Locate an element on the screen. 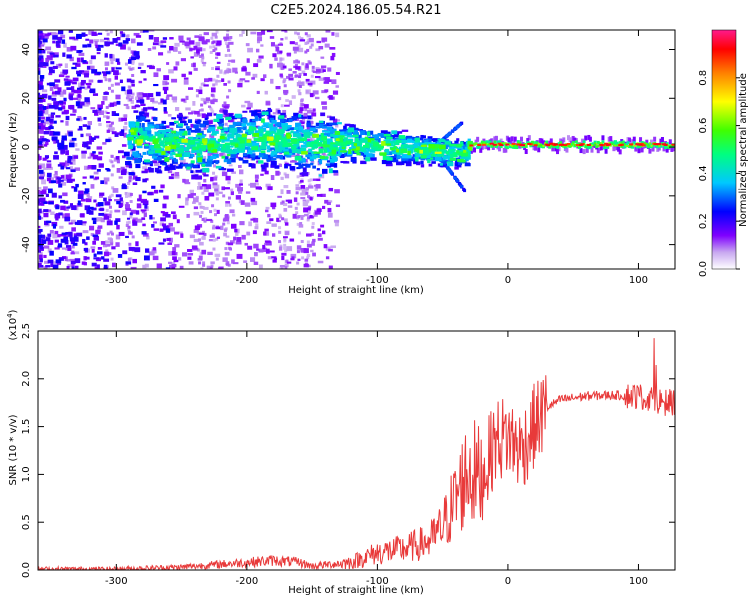 Image resolution: width=750 pixels, height=600 pixels. figure-title: C2E5.2024.186.05.54.R21 is located at coordinates (355, 10).